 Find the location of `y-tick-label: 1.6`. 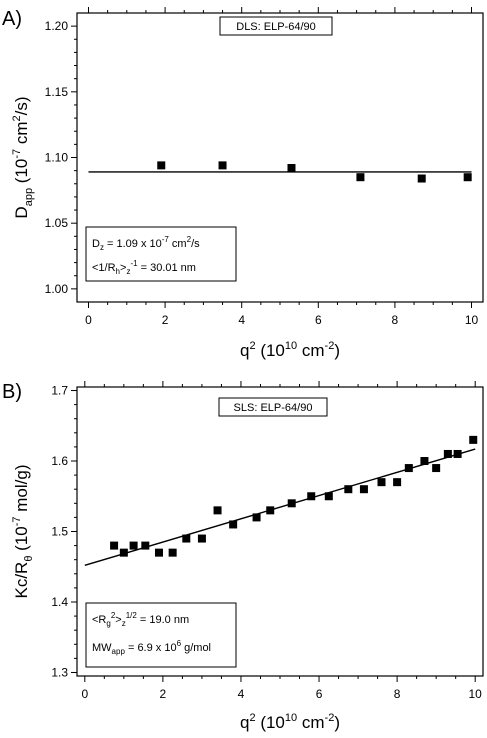

y-tick-label: 1.6 is located at coordinates (59, 461).